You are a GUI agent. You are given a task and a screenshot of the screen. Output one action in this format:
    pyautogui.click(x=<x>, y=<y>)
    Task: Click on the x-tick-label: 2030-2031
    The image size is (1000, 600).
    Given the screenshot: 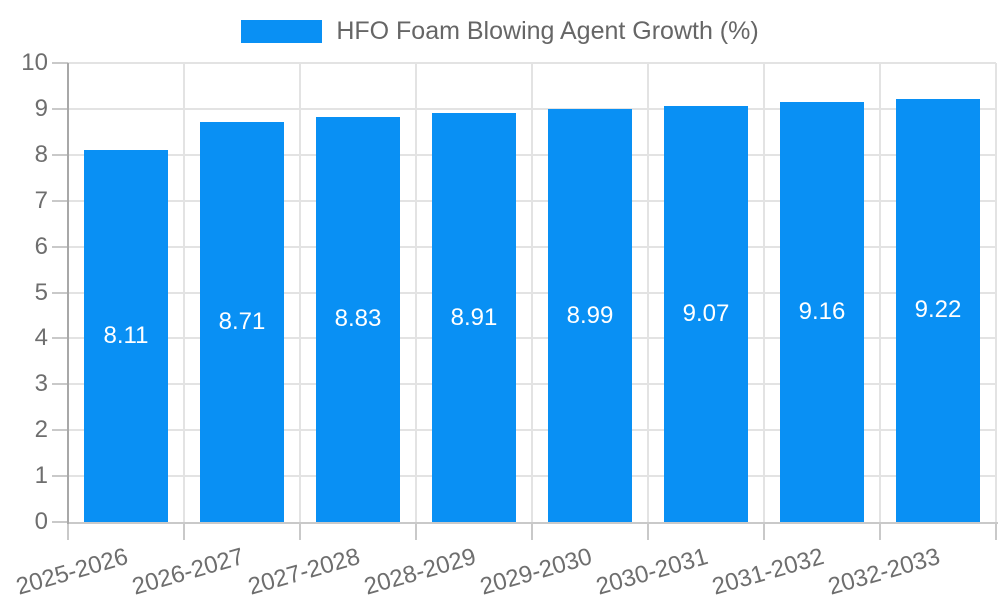 What is the action you would take?
    pyautogui.click(x=652, y=571)
    